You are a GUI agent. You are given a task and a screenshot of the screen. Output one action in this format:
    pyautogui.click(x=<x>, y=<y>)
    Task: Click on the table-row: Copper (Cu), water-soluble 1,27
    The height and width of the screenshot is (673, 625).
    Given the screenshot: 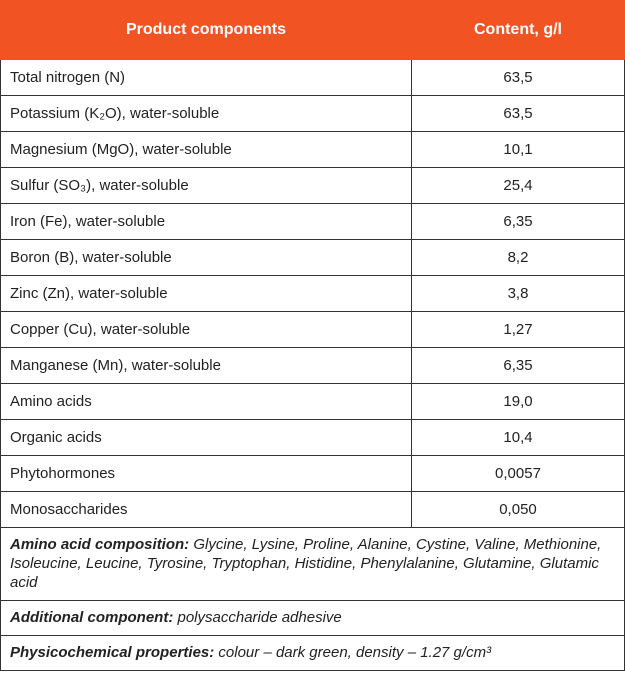 What is the action you would take?
    pyautogui.click(x=312, y=329)
    